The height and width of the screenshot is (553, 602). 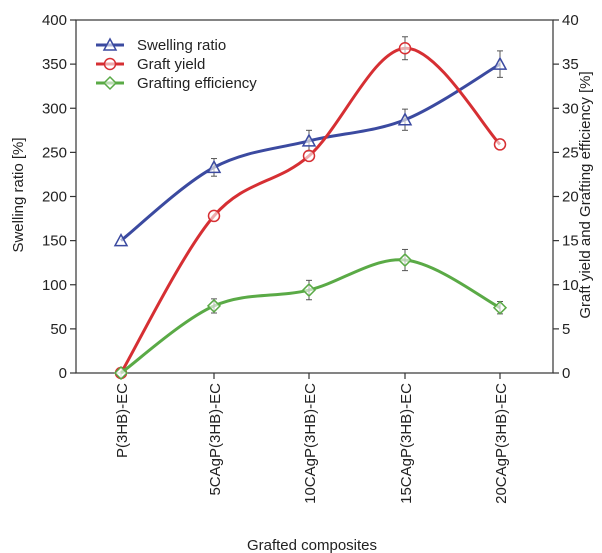 What do you see at coordinates (585, 194) in the screenshot?
I see `y-axis-title-right: Graft yield and Grafting efficiency [%]` at bounding box center [585, 194].